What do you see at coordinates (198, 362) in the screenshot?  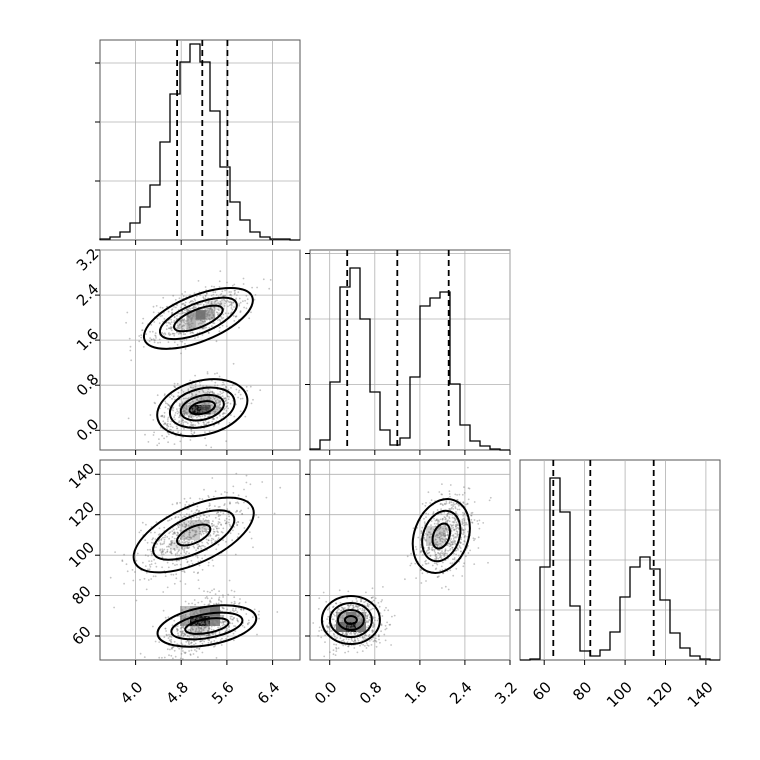 I see `contours` at bounding box center [198, 362].